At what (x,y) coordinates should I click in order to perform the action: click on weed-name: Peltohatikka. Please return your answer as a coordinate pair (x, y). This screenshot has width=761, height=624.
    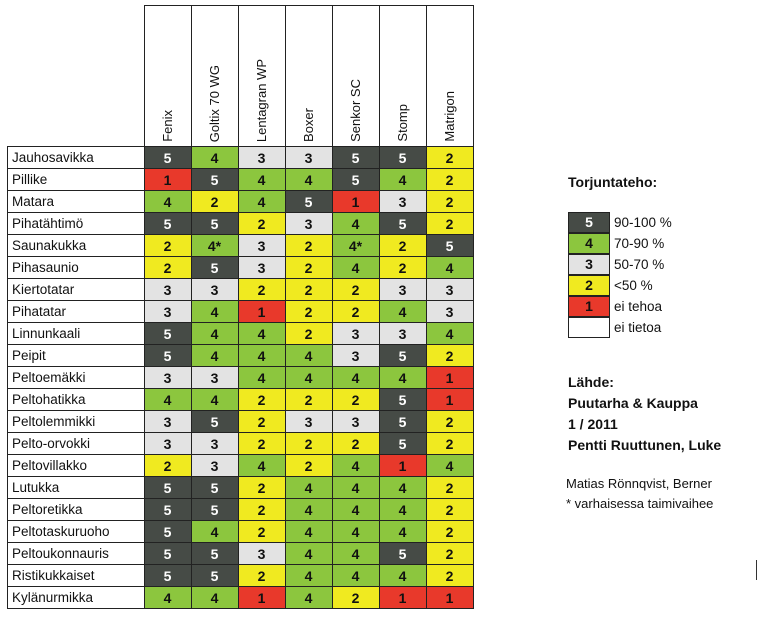
    Looking at the image, I should click on (76, 399).